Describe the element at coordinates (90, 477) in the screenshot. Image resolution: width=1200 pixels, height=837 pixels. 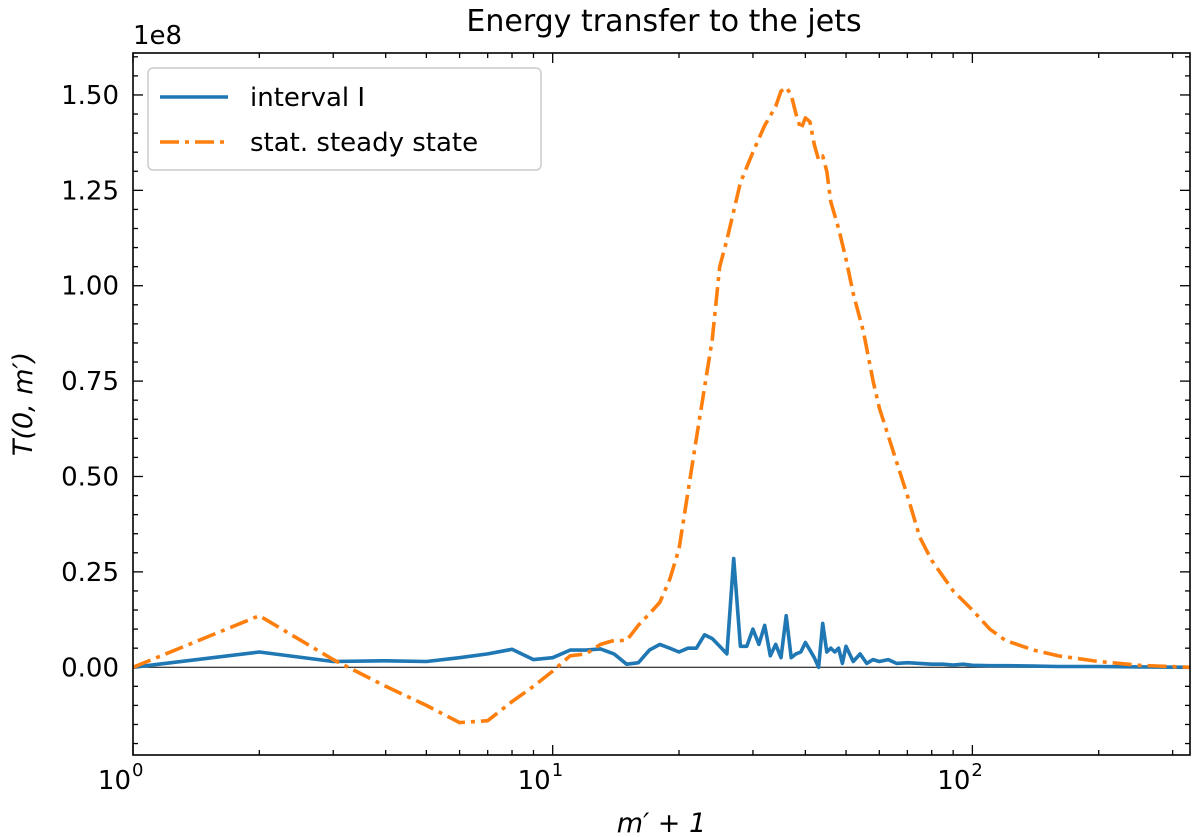
I see `y-tick-label: 0.50` at that location.